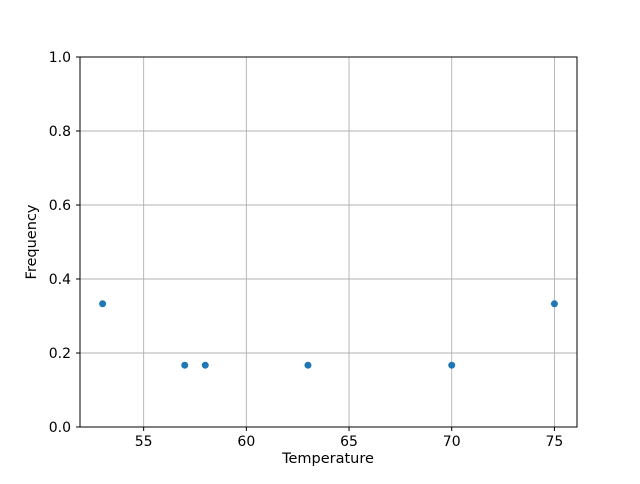  What do you see at coordinates (60, 132) in the screenshot?
I see `y-tick-label: 0.8` at bounding box center [60, 132].